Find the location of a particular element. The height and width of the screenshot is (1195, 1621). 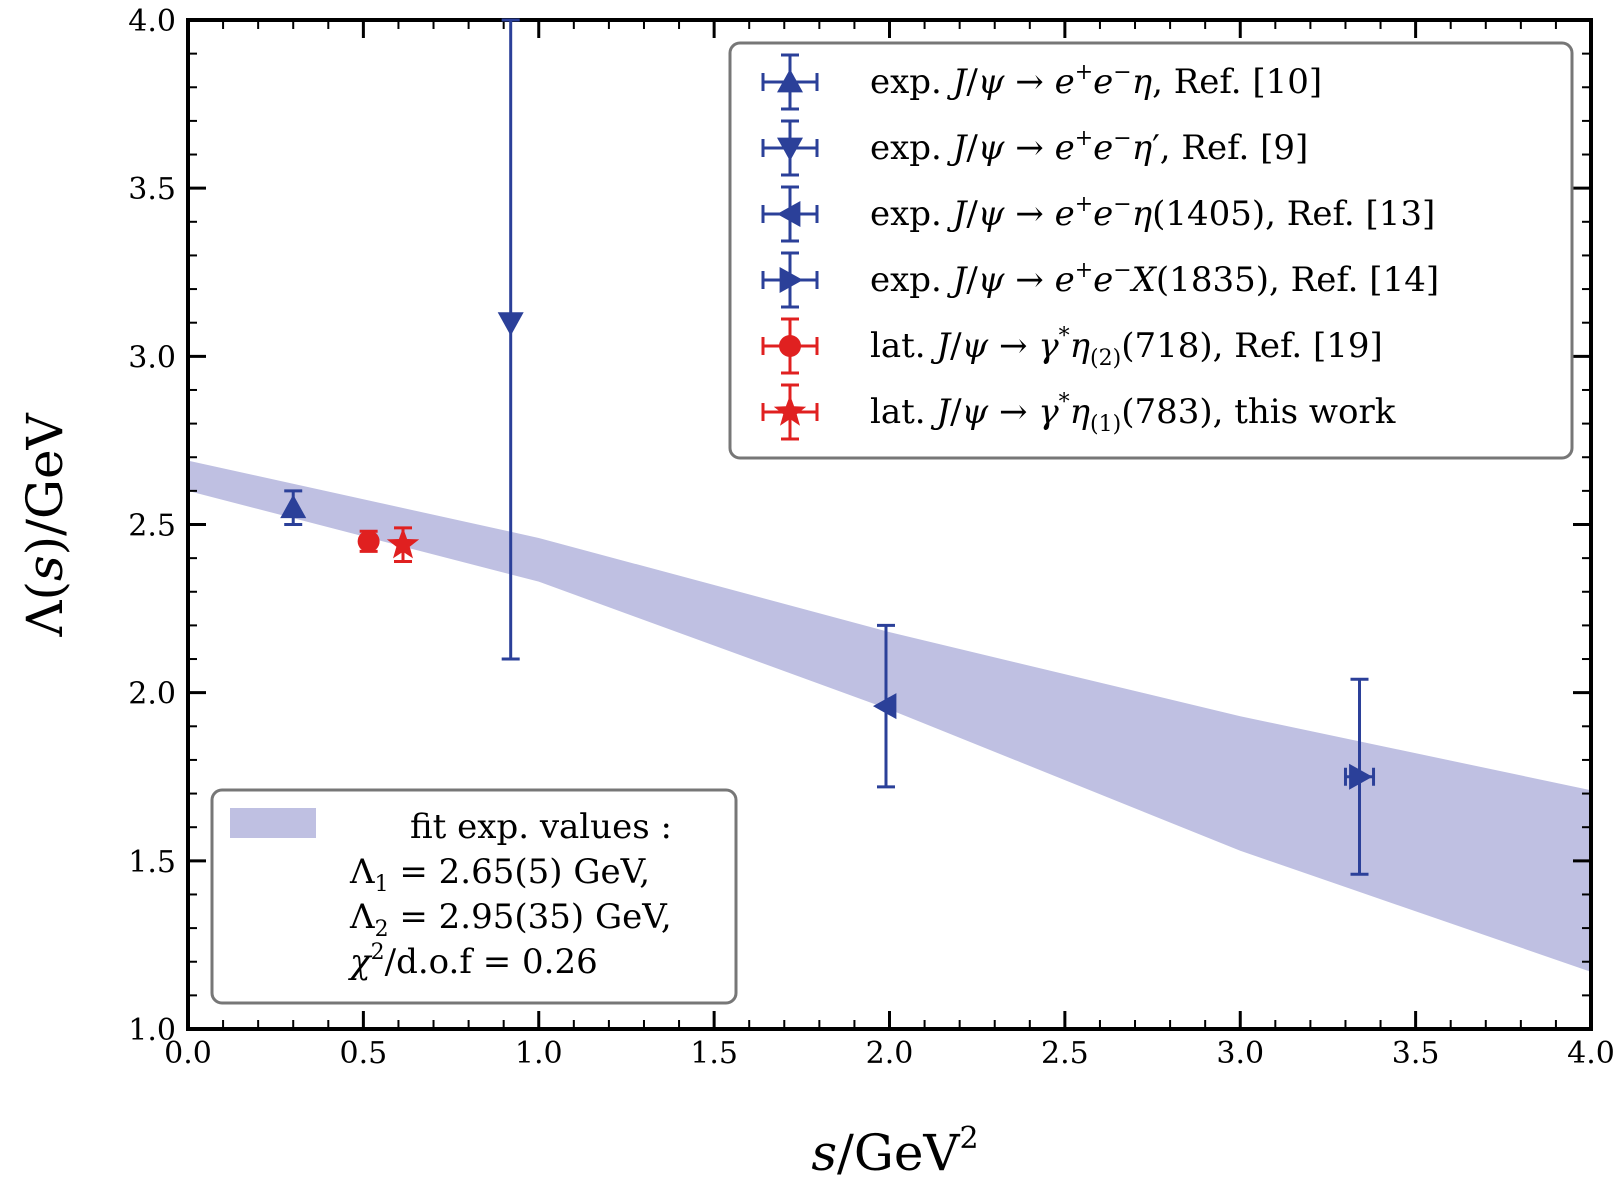

y-tick-label: 3.0 is located at coordinates (152, 357).